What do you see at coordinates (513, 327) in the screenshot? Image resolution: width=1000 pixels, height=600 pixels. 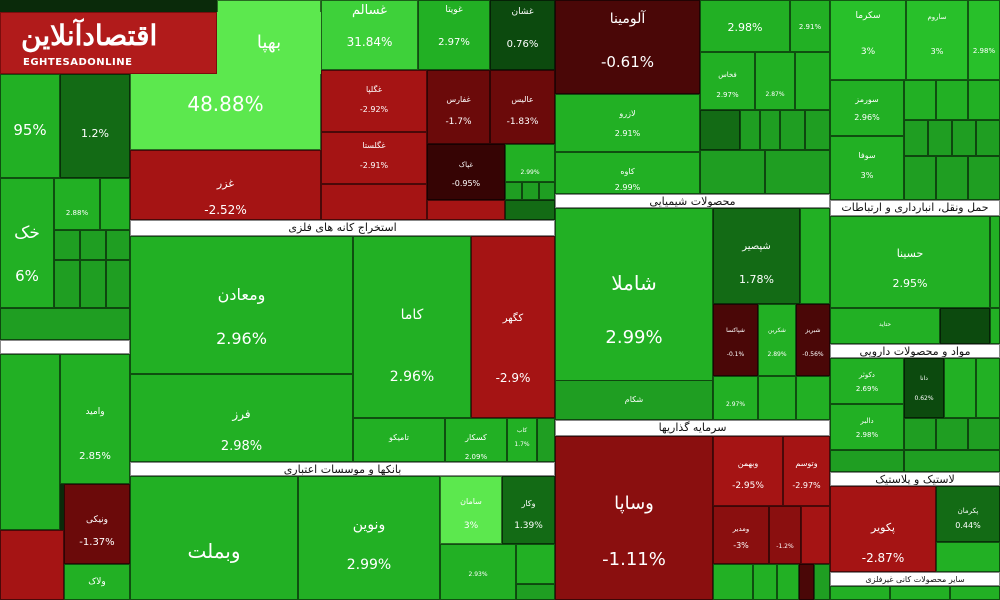 I see `tile-kgohar: کگهر -2.9%` at bounding box center [513, 327].